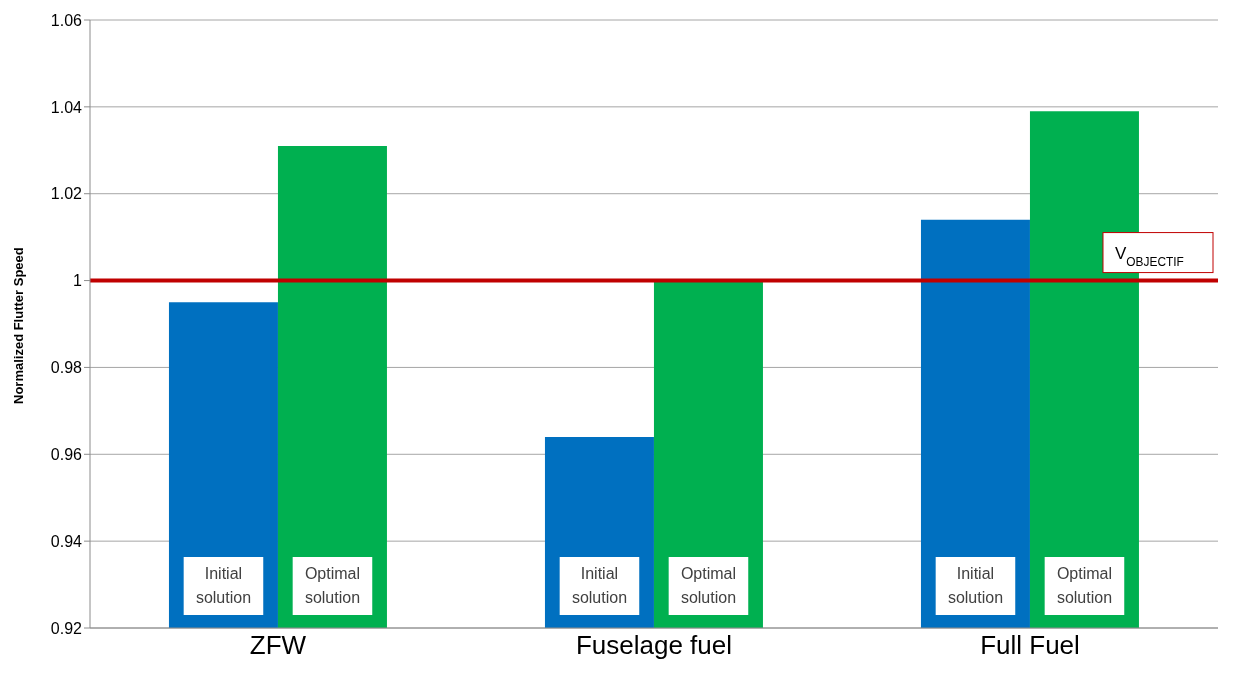  Describe the element at coordinates (1030, 645) in the screenshot. I see `x-tick-label: Full Fuel` at that location.